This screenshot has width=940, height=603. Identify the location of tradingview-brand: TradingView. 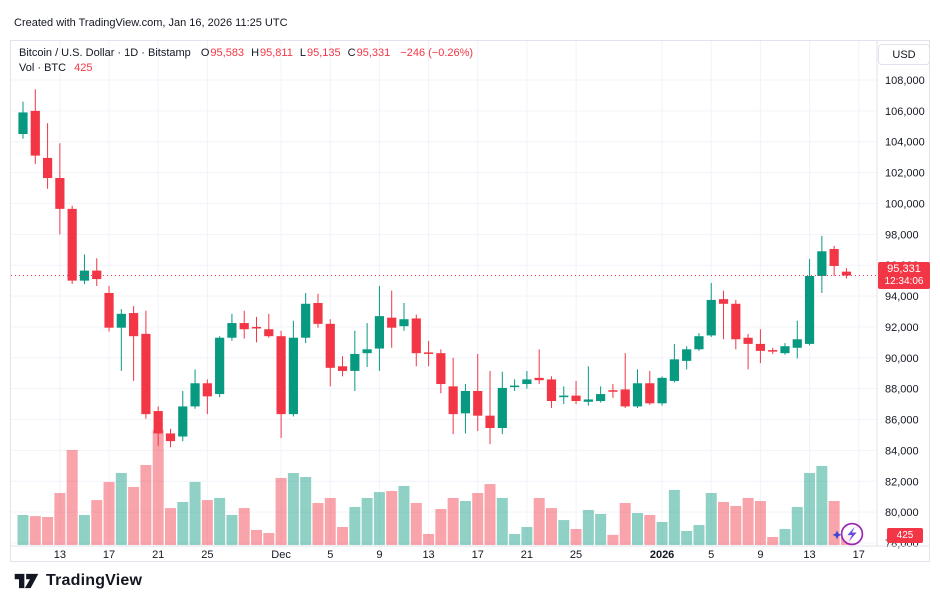
(94, 580).